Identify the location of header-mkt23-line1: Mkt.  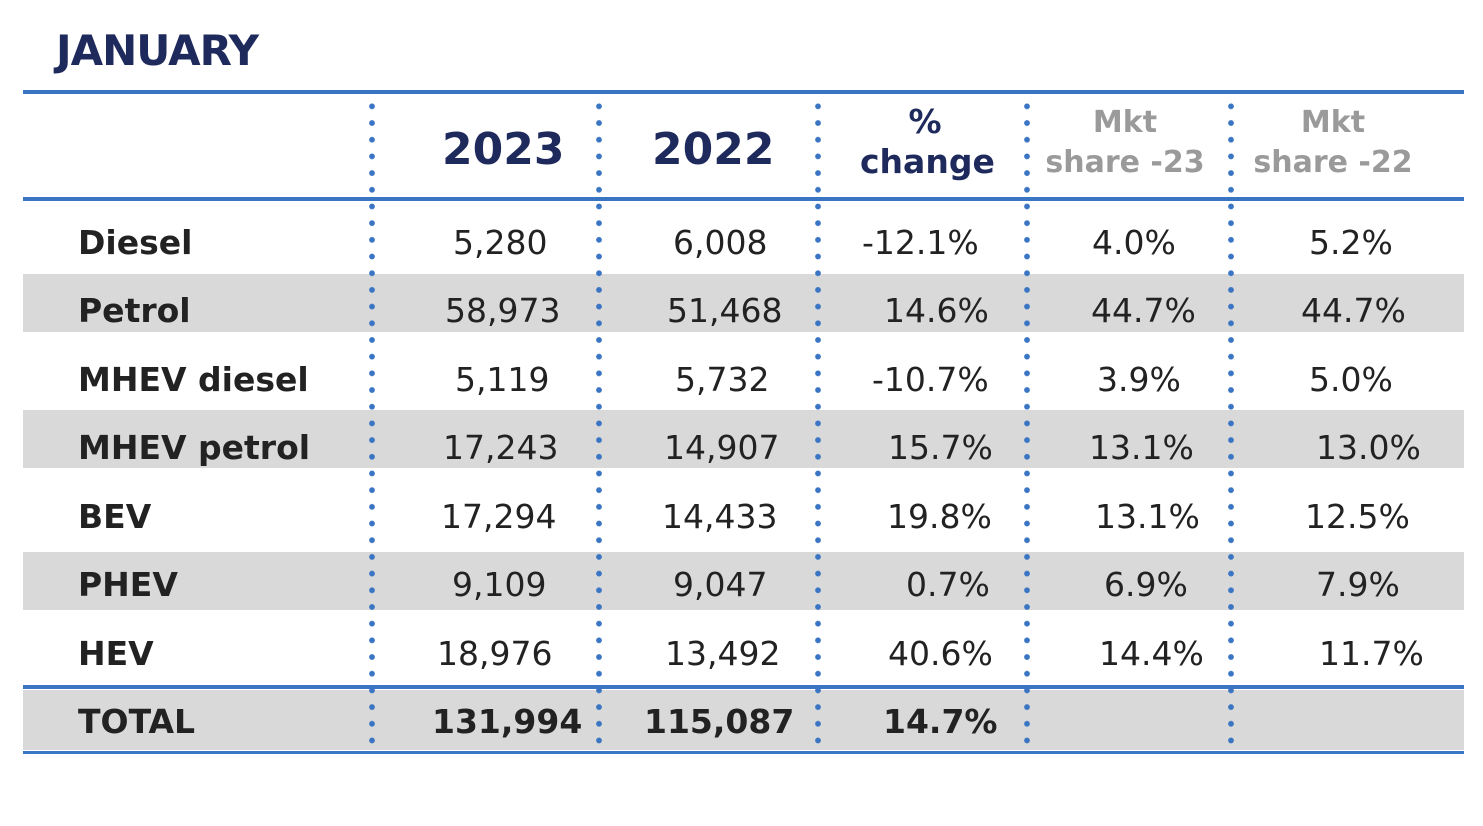
(1125, 122).